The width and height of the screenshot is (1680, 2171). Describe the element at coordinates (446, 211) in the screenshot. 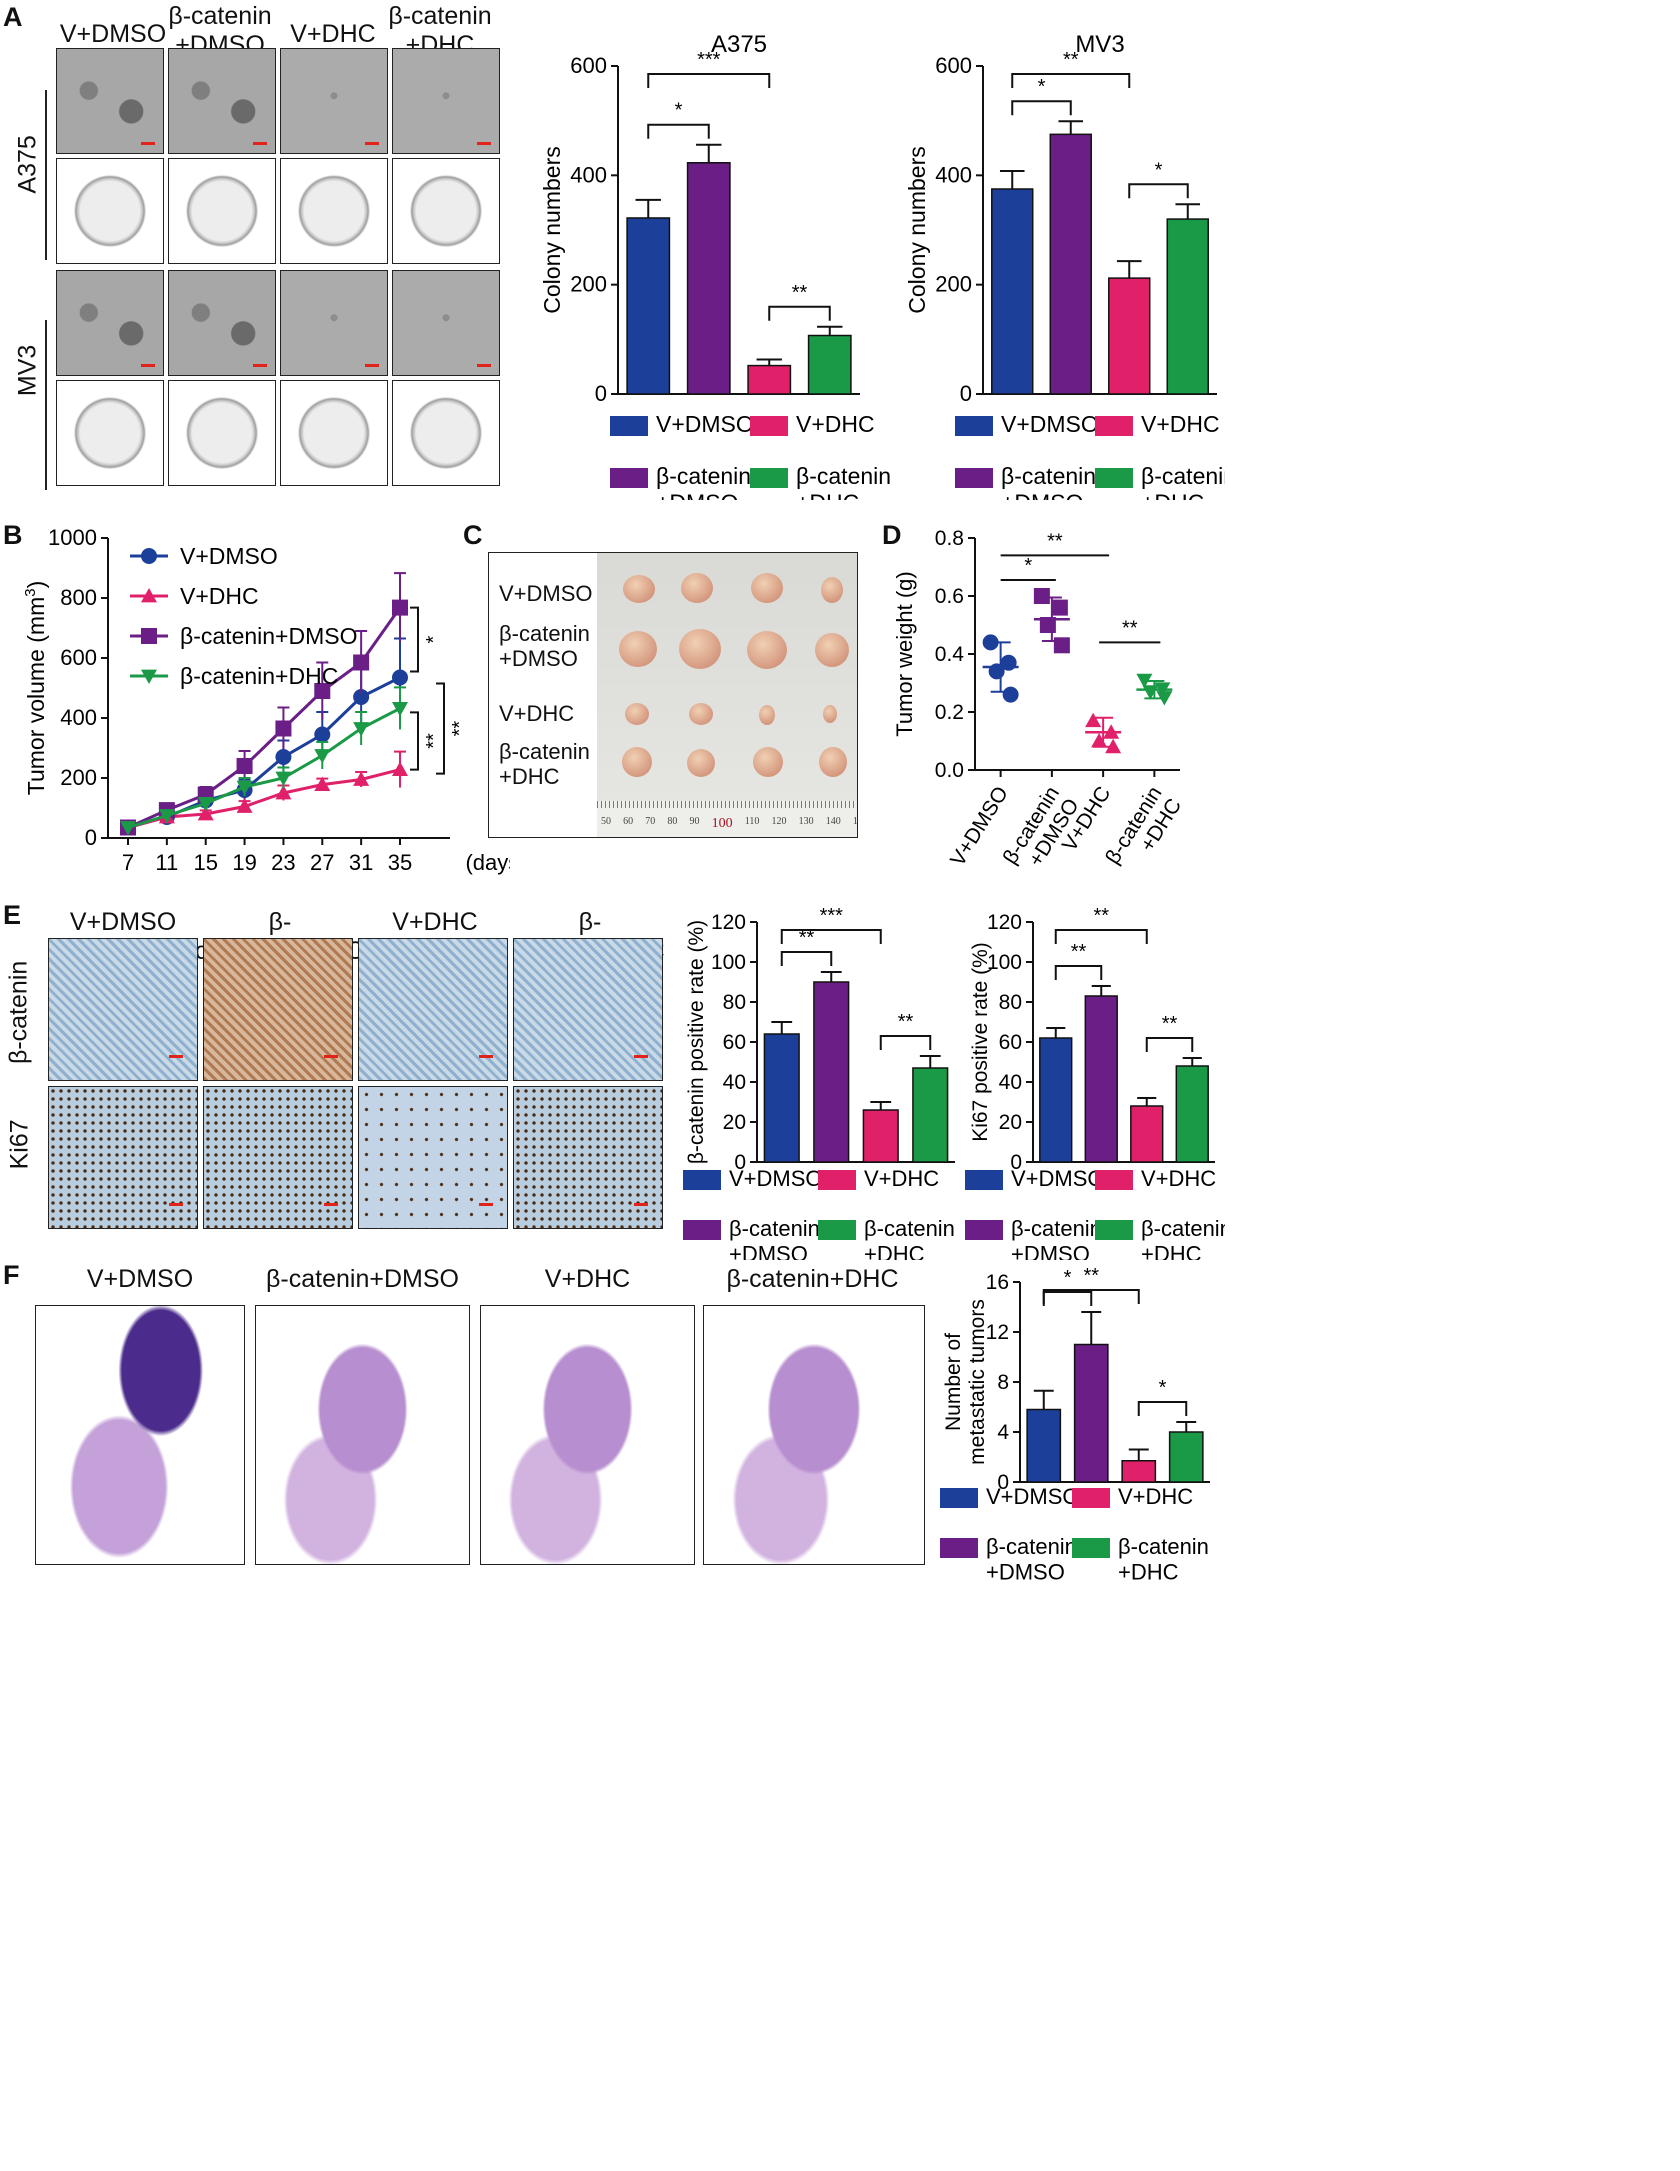

I see `a375-dish-bcat-dhc` at that location.